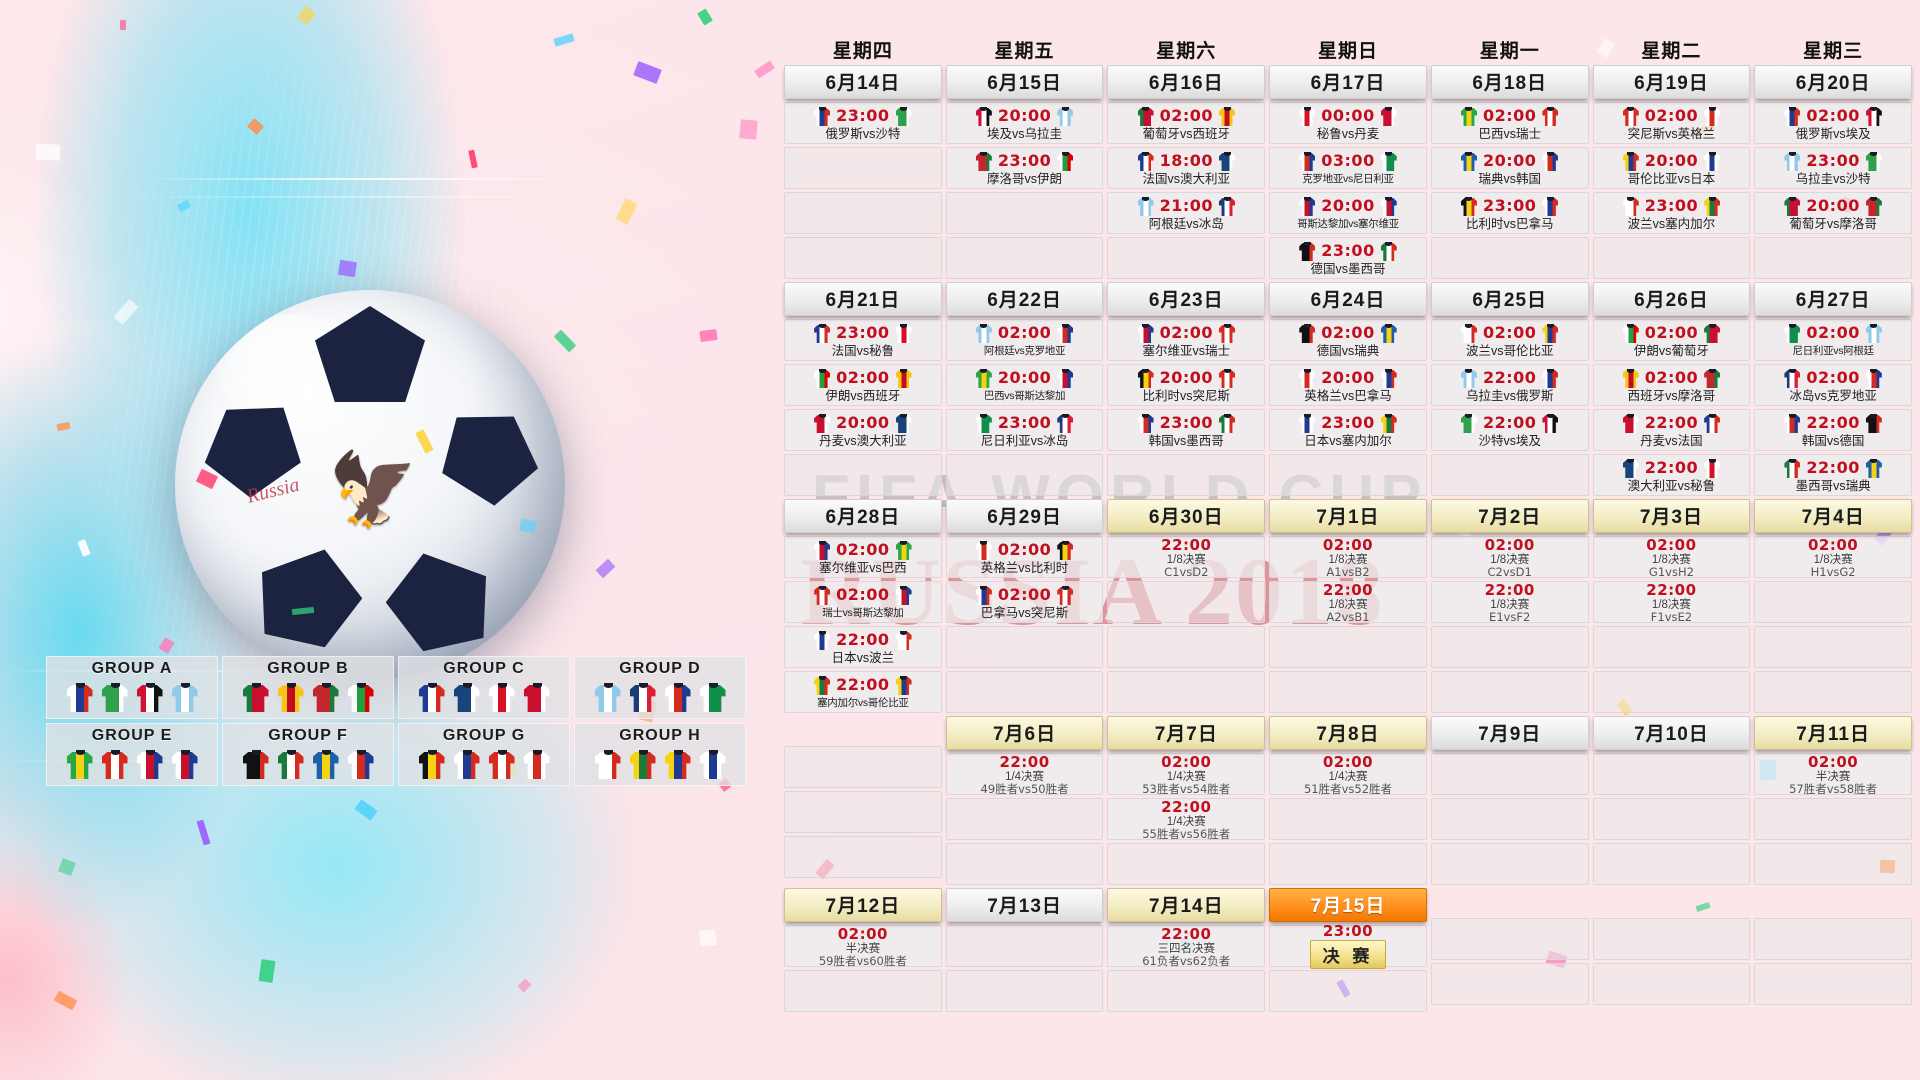 This screenshot has width=1920, height=1080. What do you see at coordinates (1024, 602) in the screenshot?
I see `group-match-cell: 02:00 巴拿马vs突尼斯` at bounding box center [1024, 602].